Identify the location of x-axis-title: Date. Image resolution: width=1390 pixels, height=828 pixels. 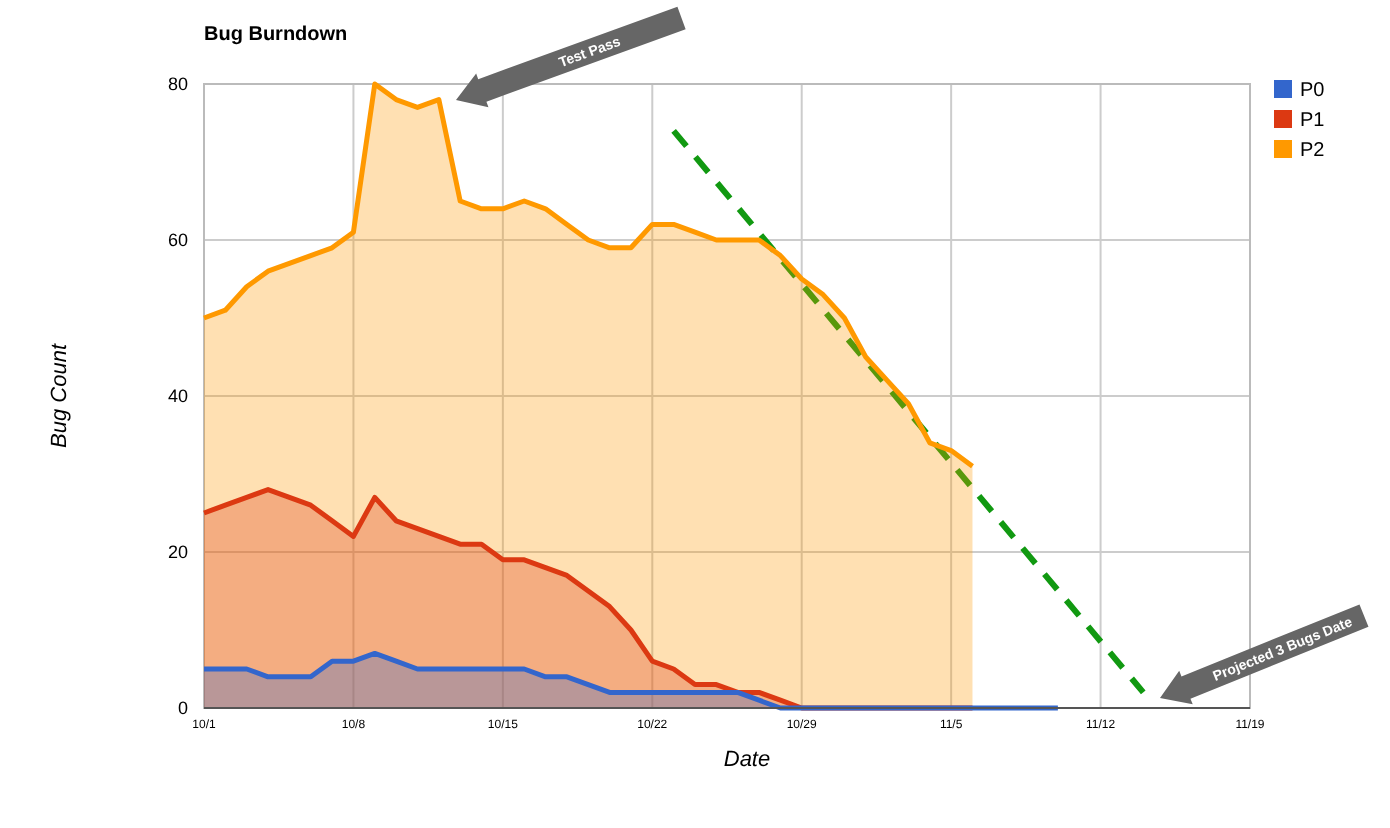
(747, 760).